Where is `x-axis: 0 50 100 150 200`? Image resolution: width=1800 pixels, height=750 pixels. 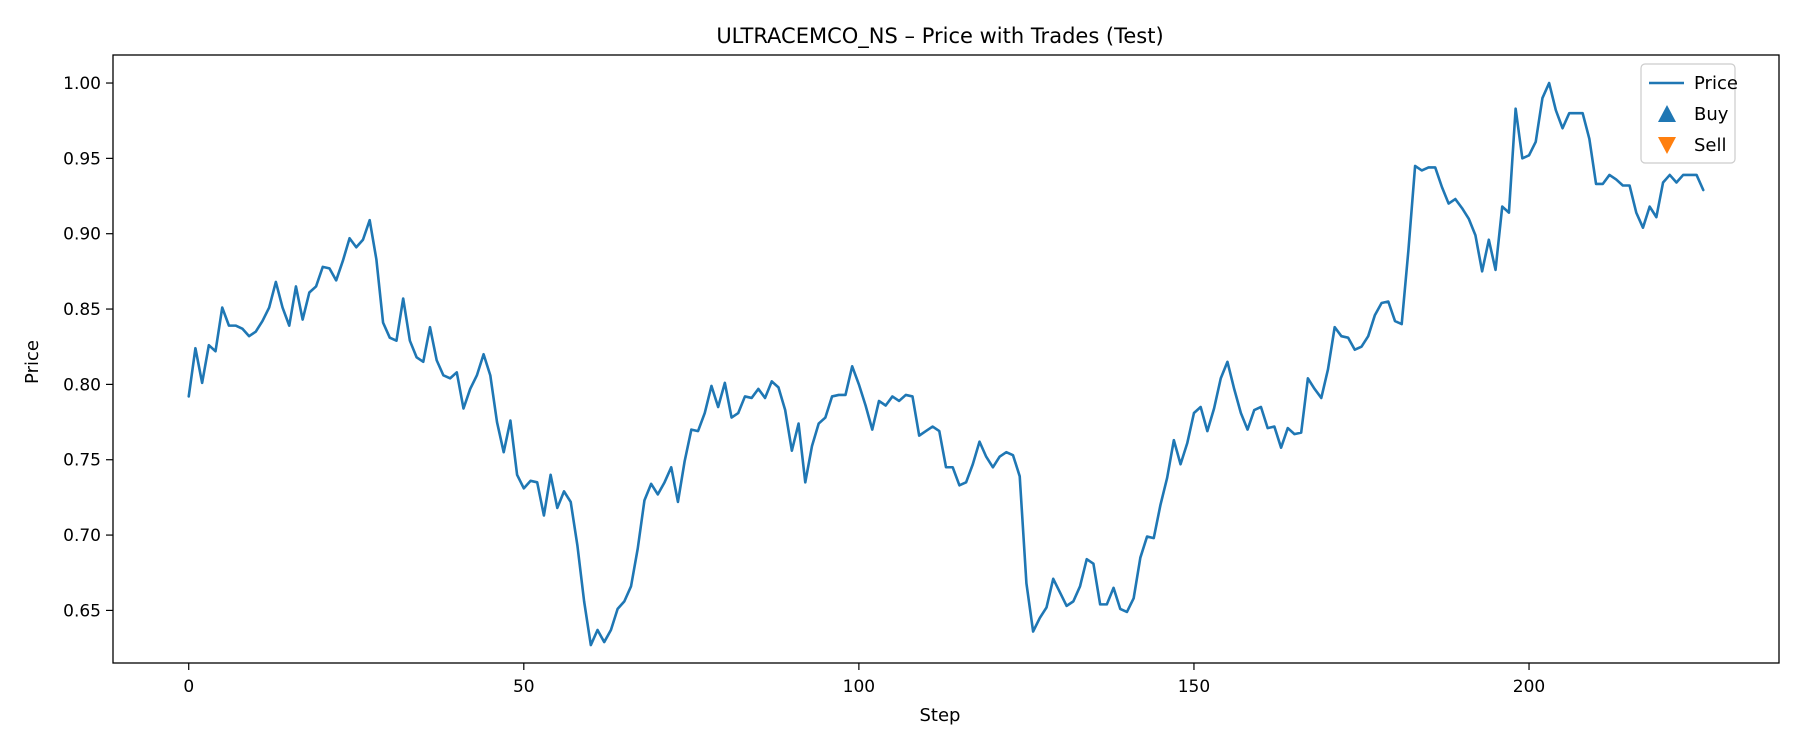
x-axis: 0 50 100 150 200 is located at coordinates (864, 680).